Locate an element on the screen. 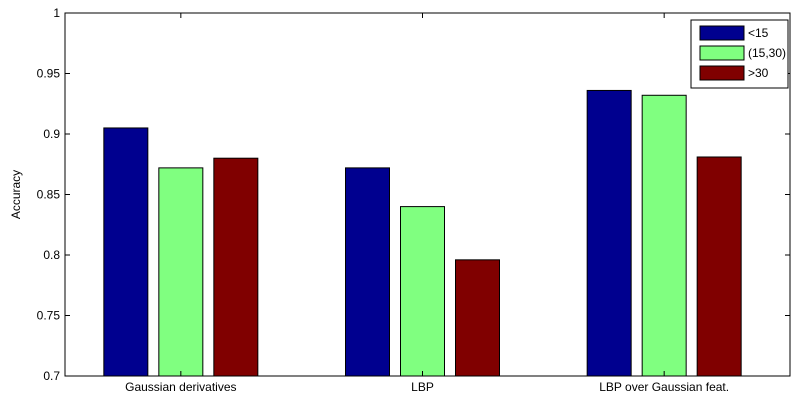 The width and height of the screenshot is (791, 396). x-tick-label: Gaussian derivatives is located at coordinates (180, 387).